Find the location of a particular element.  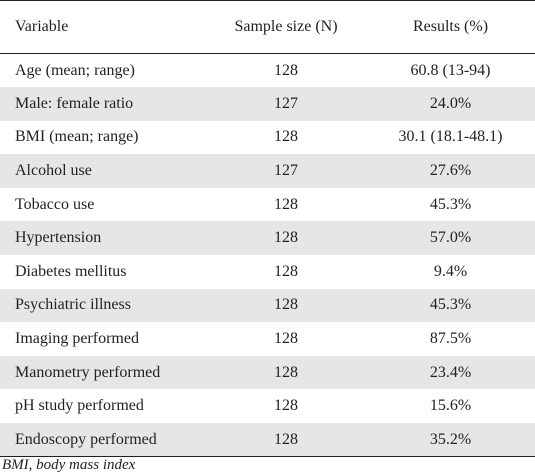

cell-variable: Psychiatric illness is located at coordinates (73, 305).